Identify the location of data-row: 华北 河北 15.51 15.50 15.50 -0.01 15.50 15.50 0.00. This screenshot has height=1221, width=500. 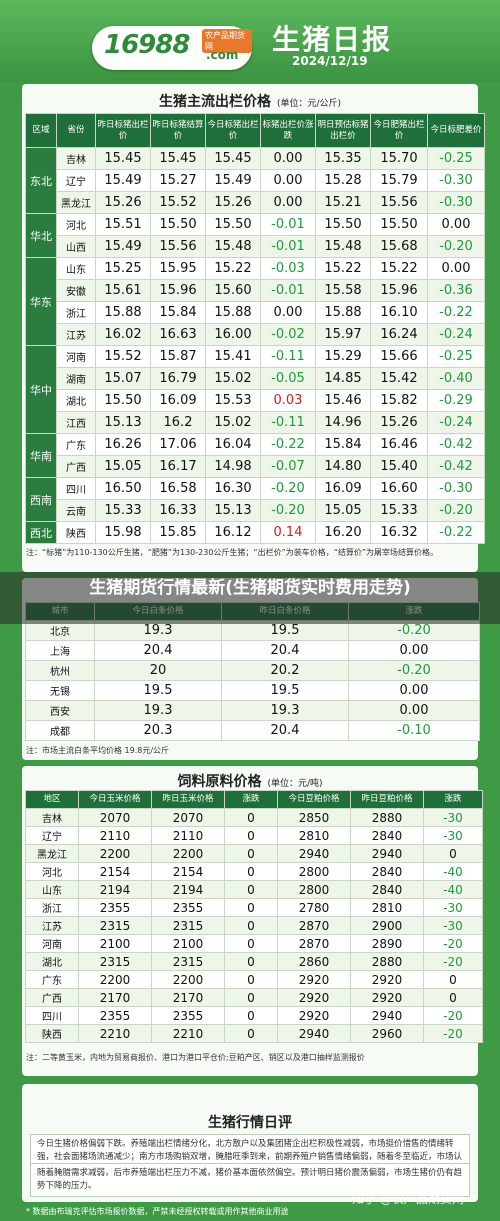
(255, 235).